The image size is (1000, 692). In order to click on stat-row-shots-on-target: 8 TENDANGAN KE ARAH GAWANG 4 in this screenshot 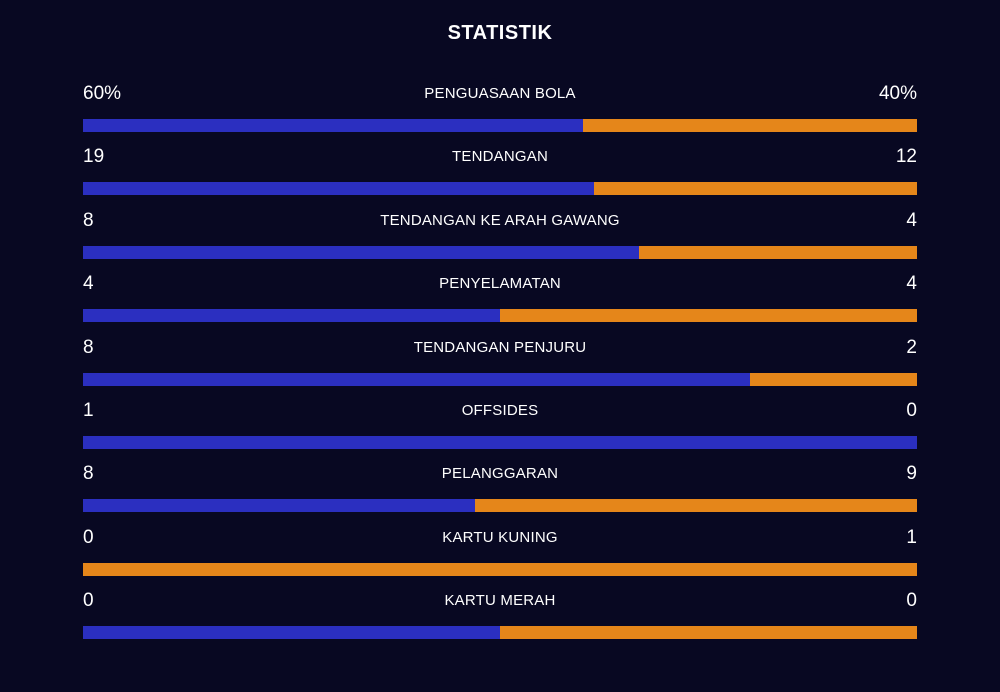, I will do `click(500, 240)`.